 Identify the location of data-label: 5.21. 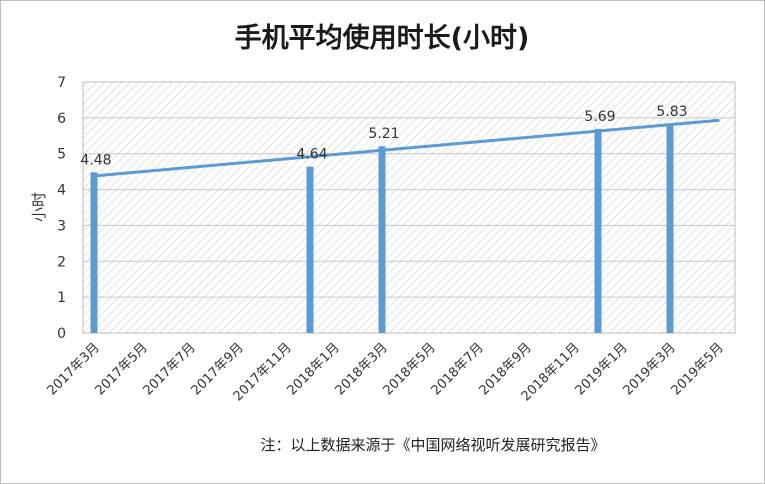
(383, 134).